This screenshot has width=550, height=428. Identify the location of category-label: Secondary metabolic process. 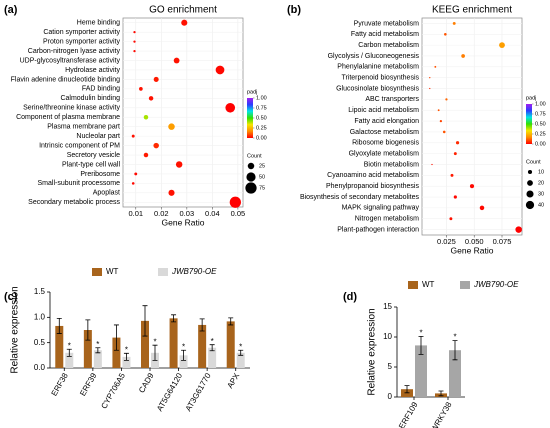
(74, 202).